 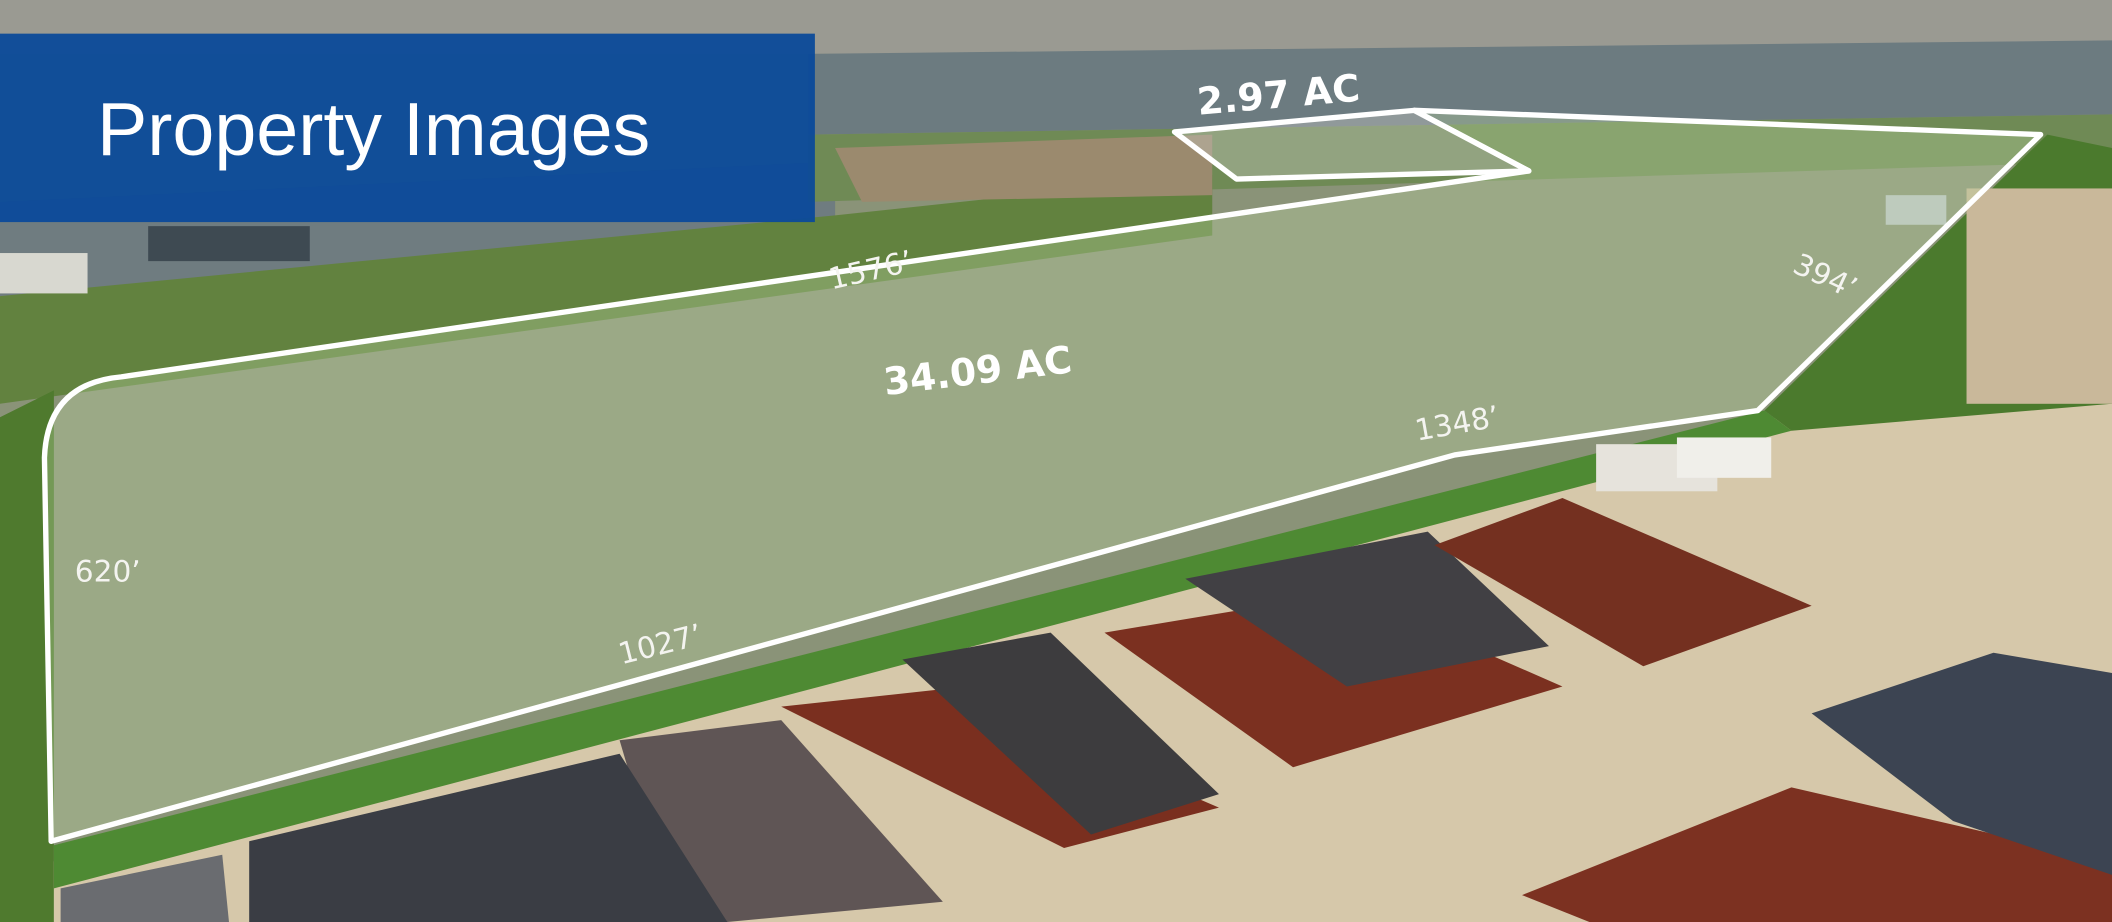 I want to click on header-banner, so click(x=407, y=128).